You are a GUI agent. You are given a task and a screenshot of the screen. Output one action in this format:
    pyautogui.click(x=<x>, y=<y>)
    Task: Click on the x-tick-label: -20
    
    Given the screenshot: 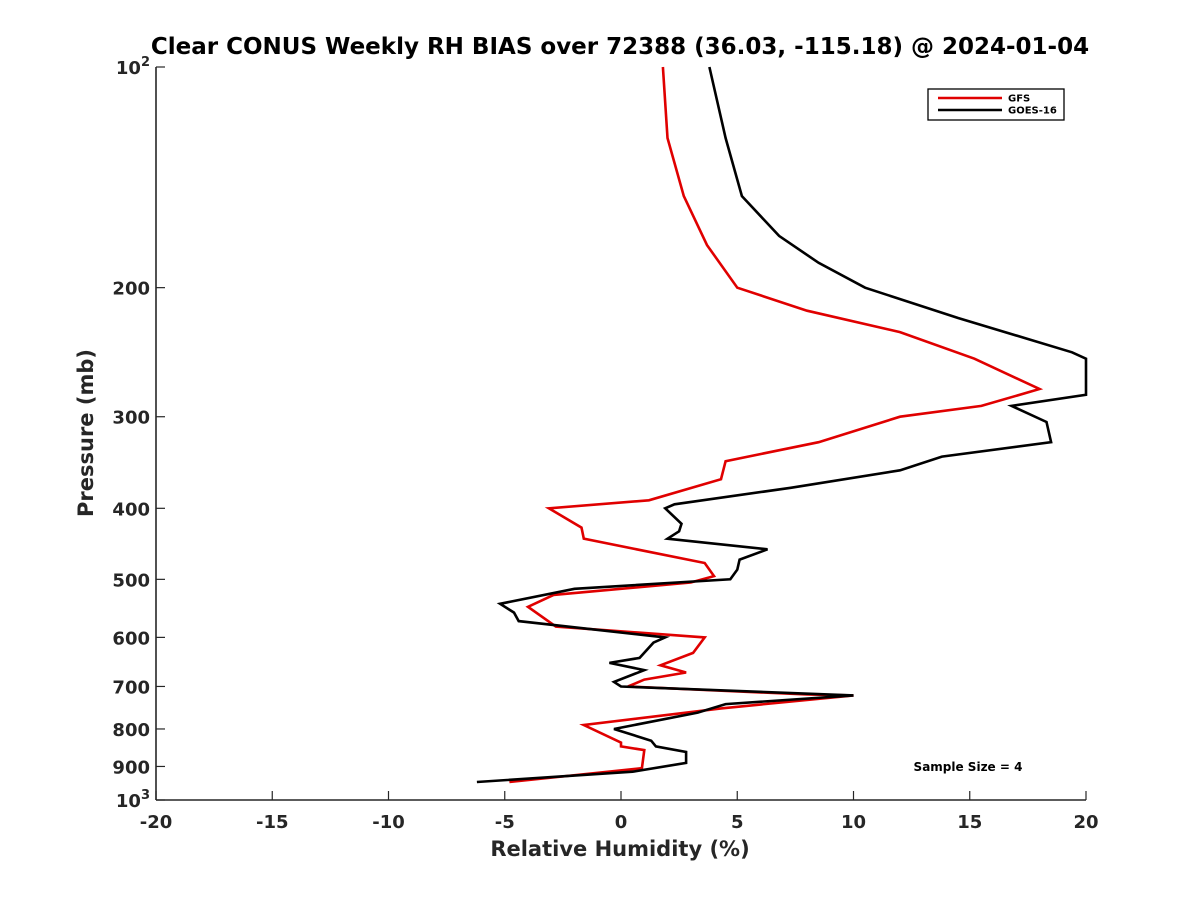 What is the action you would take?
    pyautogui.click(x=156, y=822)
    